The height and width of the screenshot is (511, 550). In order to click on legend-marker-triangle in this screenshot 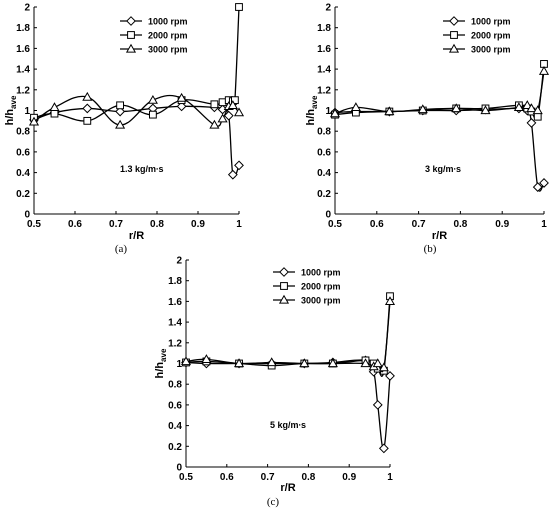, I will do `click(284, 299)`.